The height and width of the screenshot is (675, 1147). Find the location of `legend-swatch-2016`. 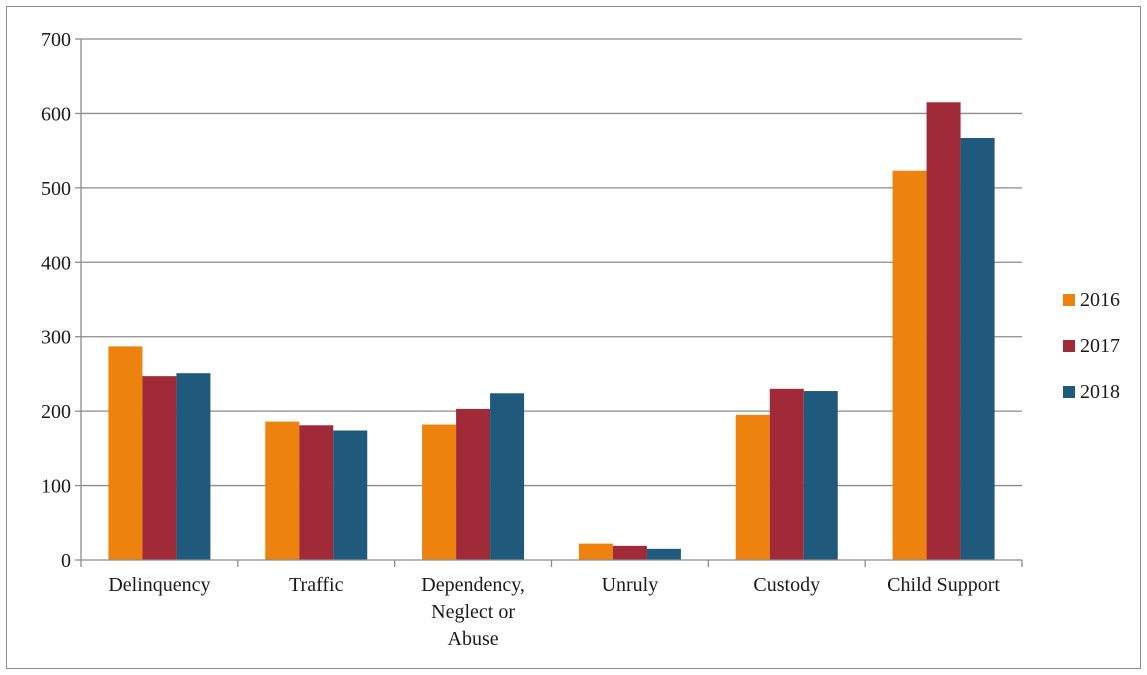

legend-swatch-2016 is located at coordinates (1069, 300).